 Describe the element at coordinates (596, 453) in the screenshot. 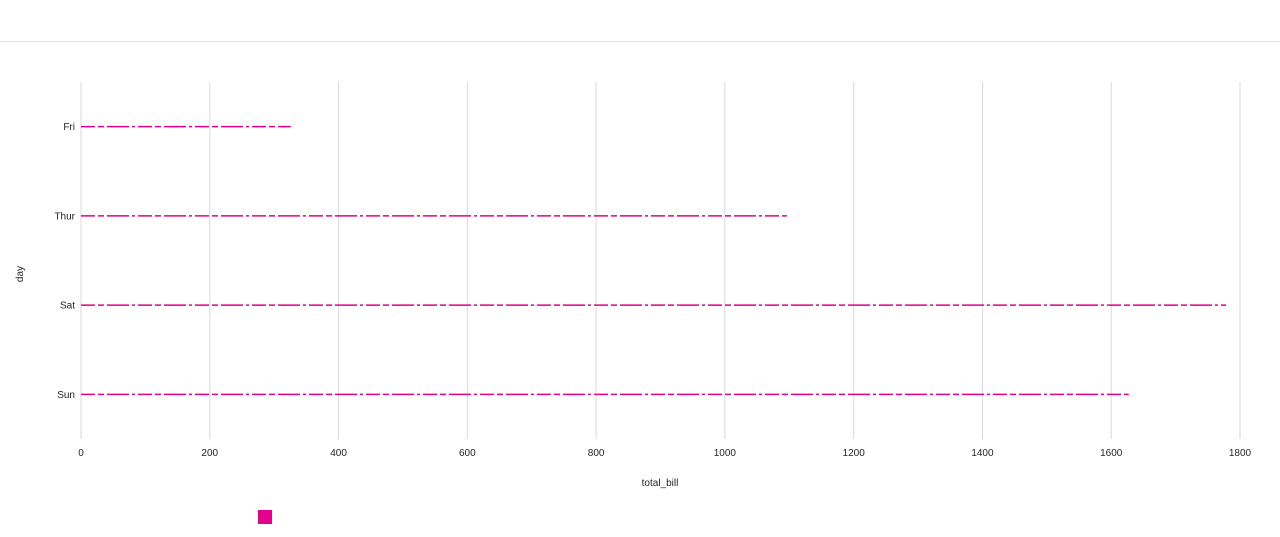

I see `x-tick-label: 800` at that location.